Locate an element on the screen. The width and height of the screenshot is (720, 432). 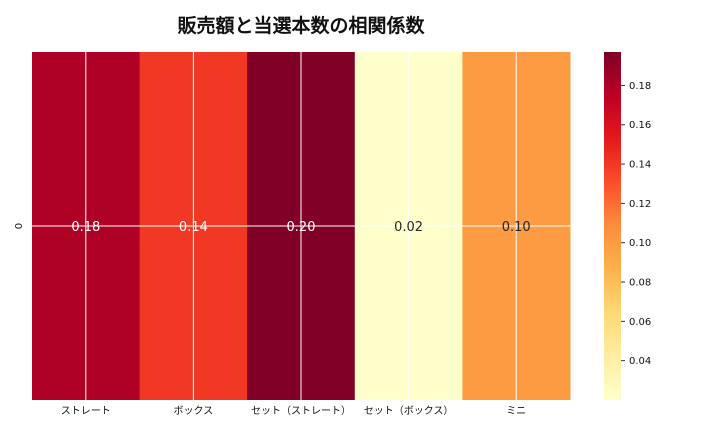
colorbar-tick-label: 0.12 is located at coordinates (640, 204).